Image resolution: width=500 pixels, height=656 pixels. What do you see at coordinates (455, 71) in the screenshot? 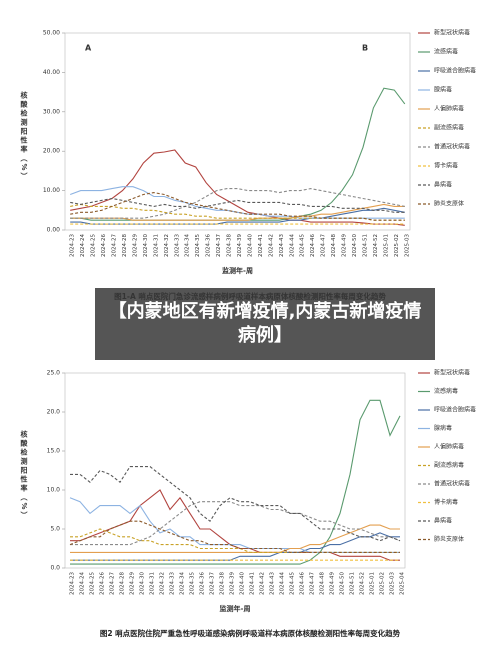
I see `legend-label: 呼吸道合胞病毒` at bounding box center [455, 71].